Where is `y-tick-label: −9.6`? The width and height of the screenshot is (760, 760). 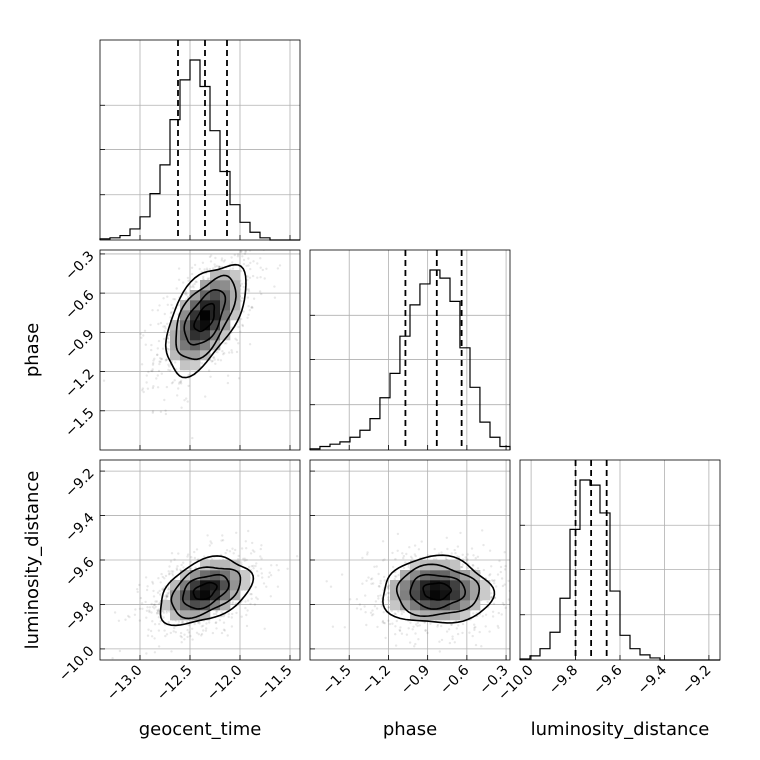
y-tick-label: −9.6 is located at coordinates (79, 571).